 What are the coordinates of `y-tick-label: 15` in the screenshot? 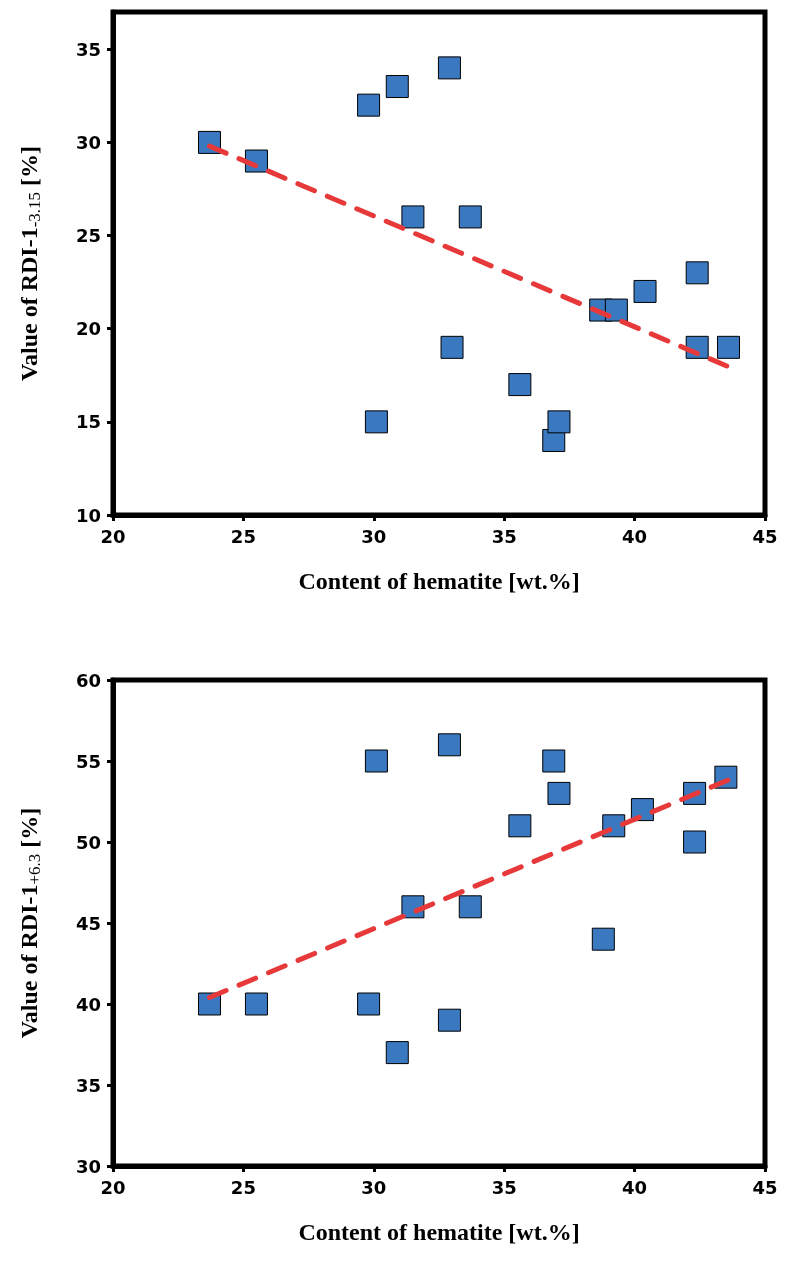 It's located at (88, 422).